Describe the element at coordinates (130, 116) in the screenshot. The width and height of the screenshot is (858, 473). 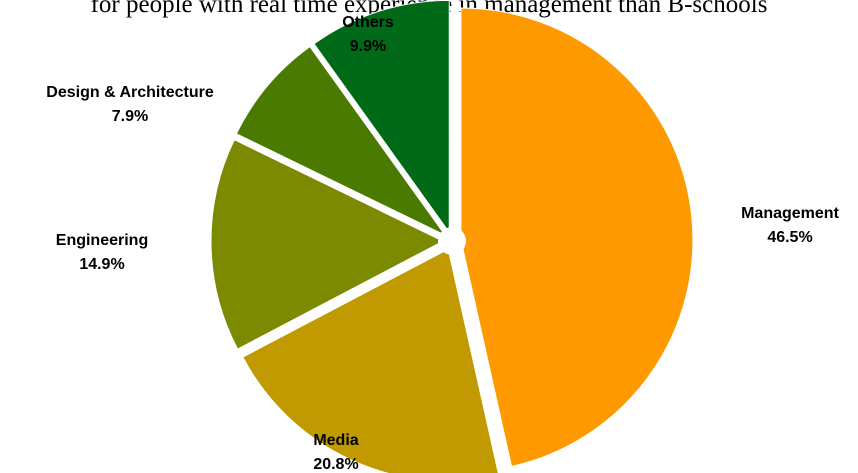
I see `slice-value-design-architecture: 7.9%` at that location.